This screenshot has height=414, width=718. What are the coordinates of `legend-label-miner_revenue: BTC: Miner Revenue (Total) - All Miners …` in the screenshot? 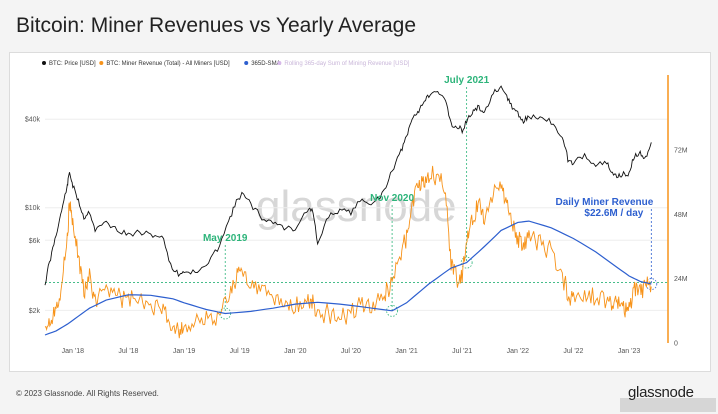 It's located at (168, 64).